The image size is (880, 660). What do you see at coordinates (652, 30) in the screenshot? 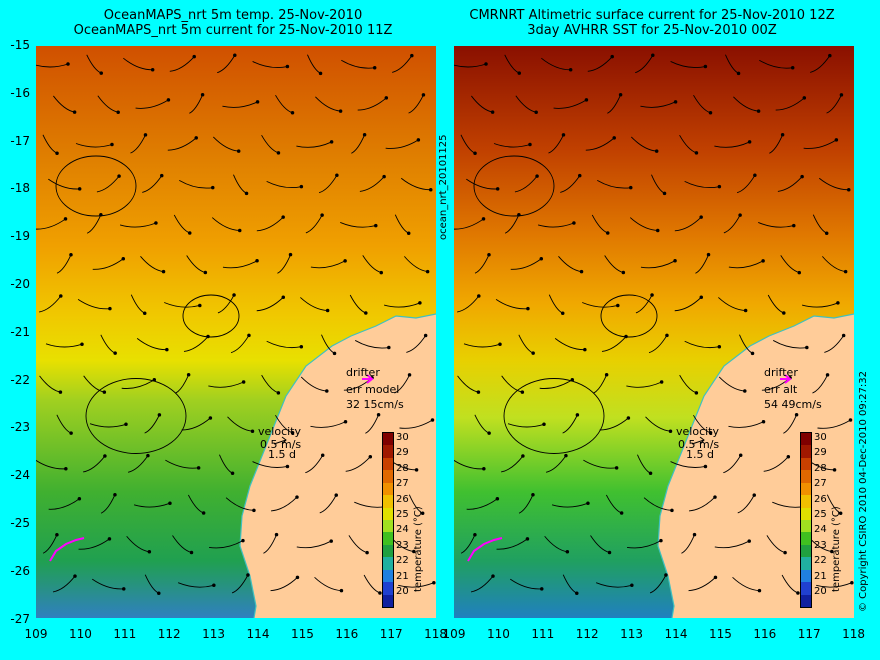
I see `right-title-line2: 3day AVHRR SST for 25-Nov-2010 00Z` at bounding box center [652, 30].